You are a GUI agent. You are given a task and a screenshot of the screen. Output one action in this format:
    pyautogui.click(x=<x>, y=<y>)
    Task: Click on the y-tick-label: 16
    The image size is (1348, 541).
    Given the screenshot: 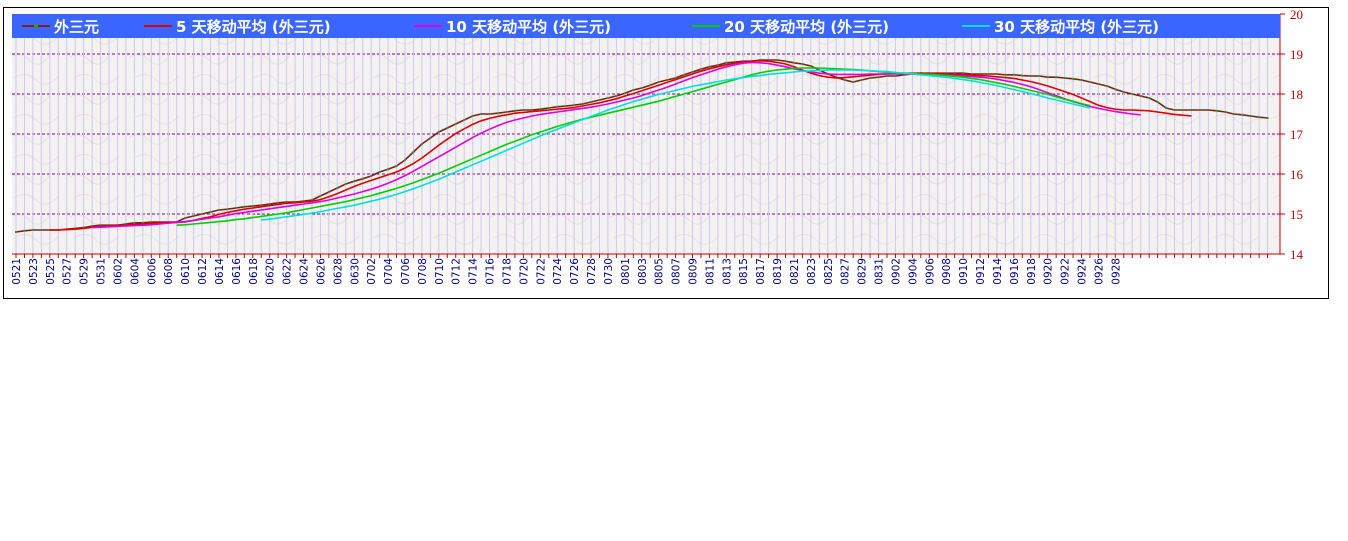 What is the action you would take?
    pyautogui.click(x=1297, y=174)
    